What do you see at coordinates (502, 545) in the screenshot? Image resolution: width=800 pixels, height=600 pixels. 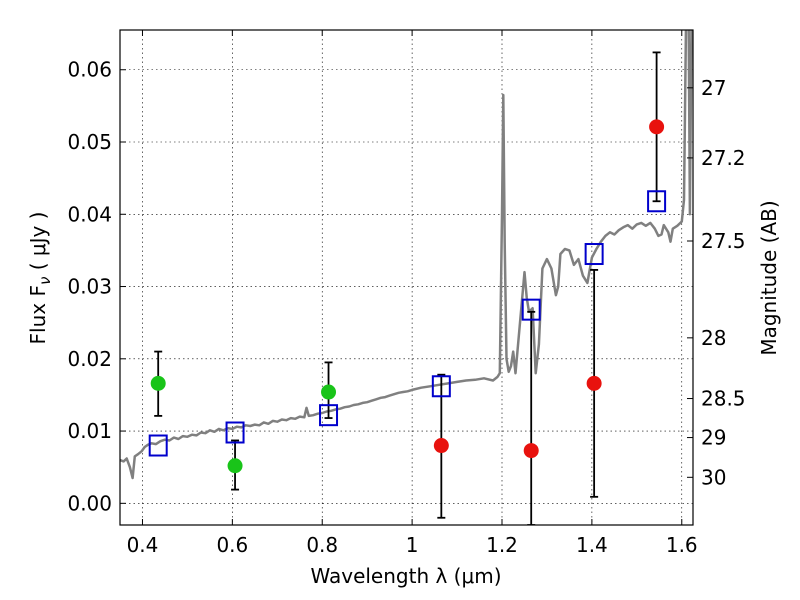 I see `x-tick-label-4: 1.2` at bounding box center [502, 545].